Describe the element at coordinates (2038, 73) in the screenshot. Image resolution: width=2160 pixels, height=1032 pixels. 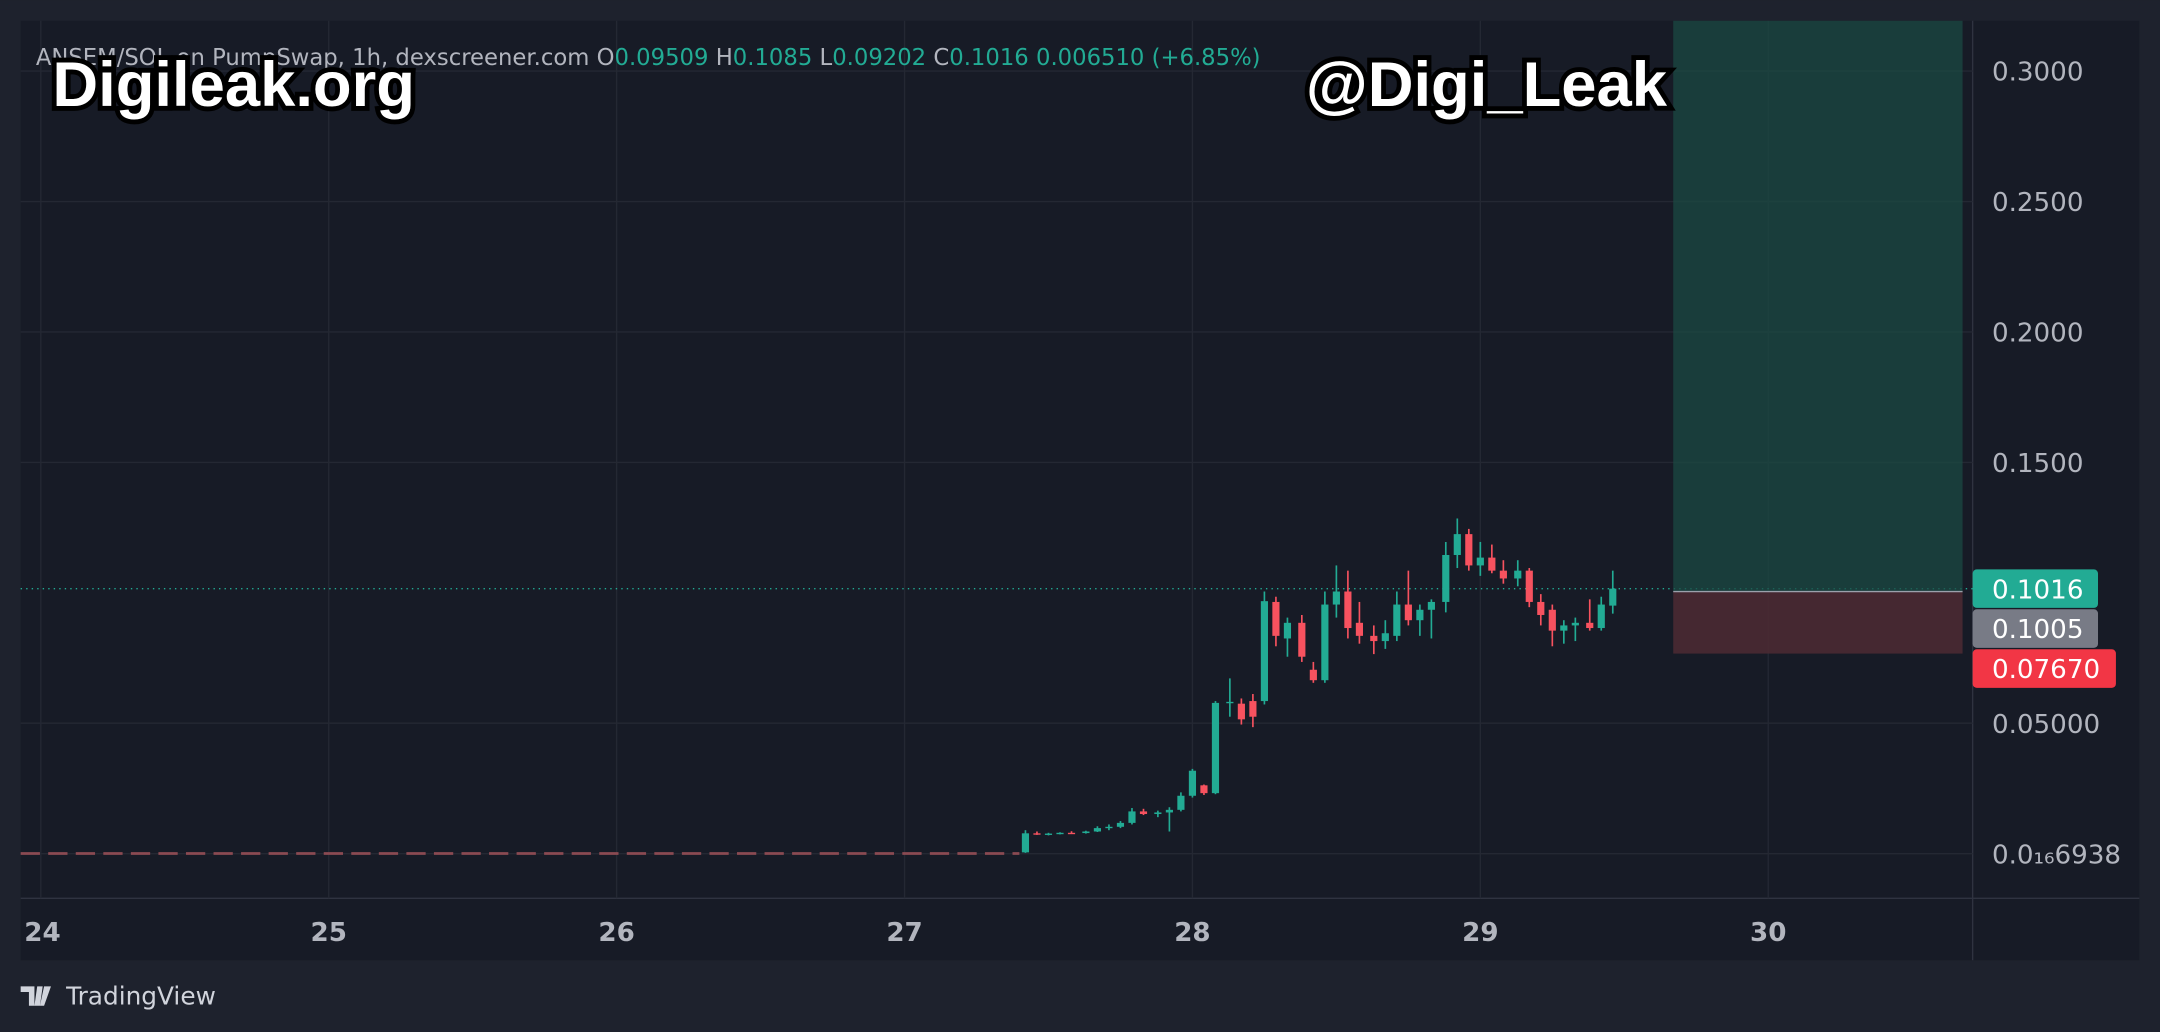
I see `y-tick-label: 0.3000` at that location.